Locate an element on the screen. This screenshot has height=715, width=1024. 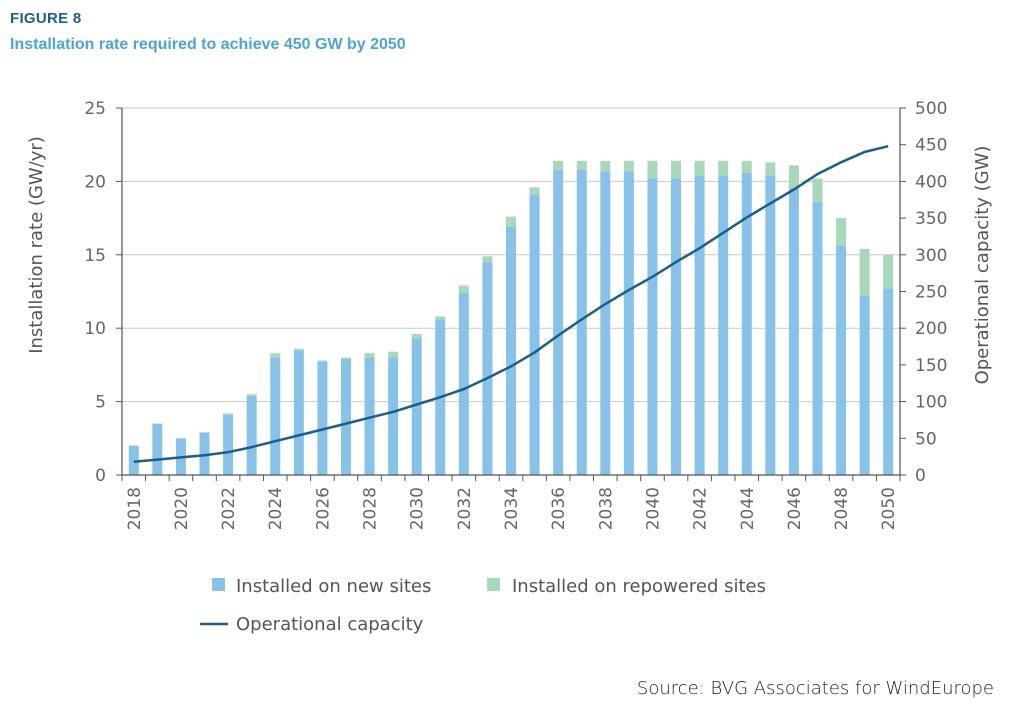
bar-new-sites-2049 is located at coordinates (864, 385).